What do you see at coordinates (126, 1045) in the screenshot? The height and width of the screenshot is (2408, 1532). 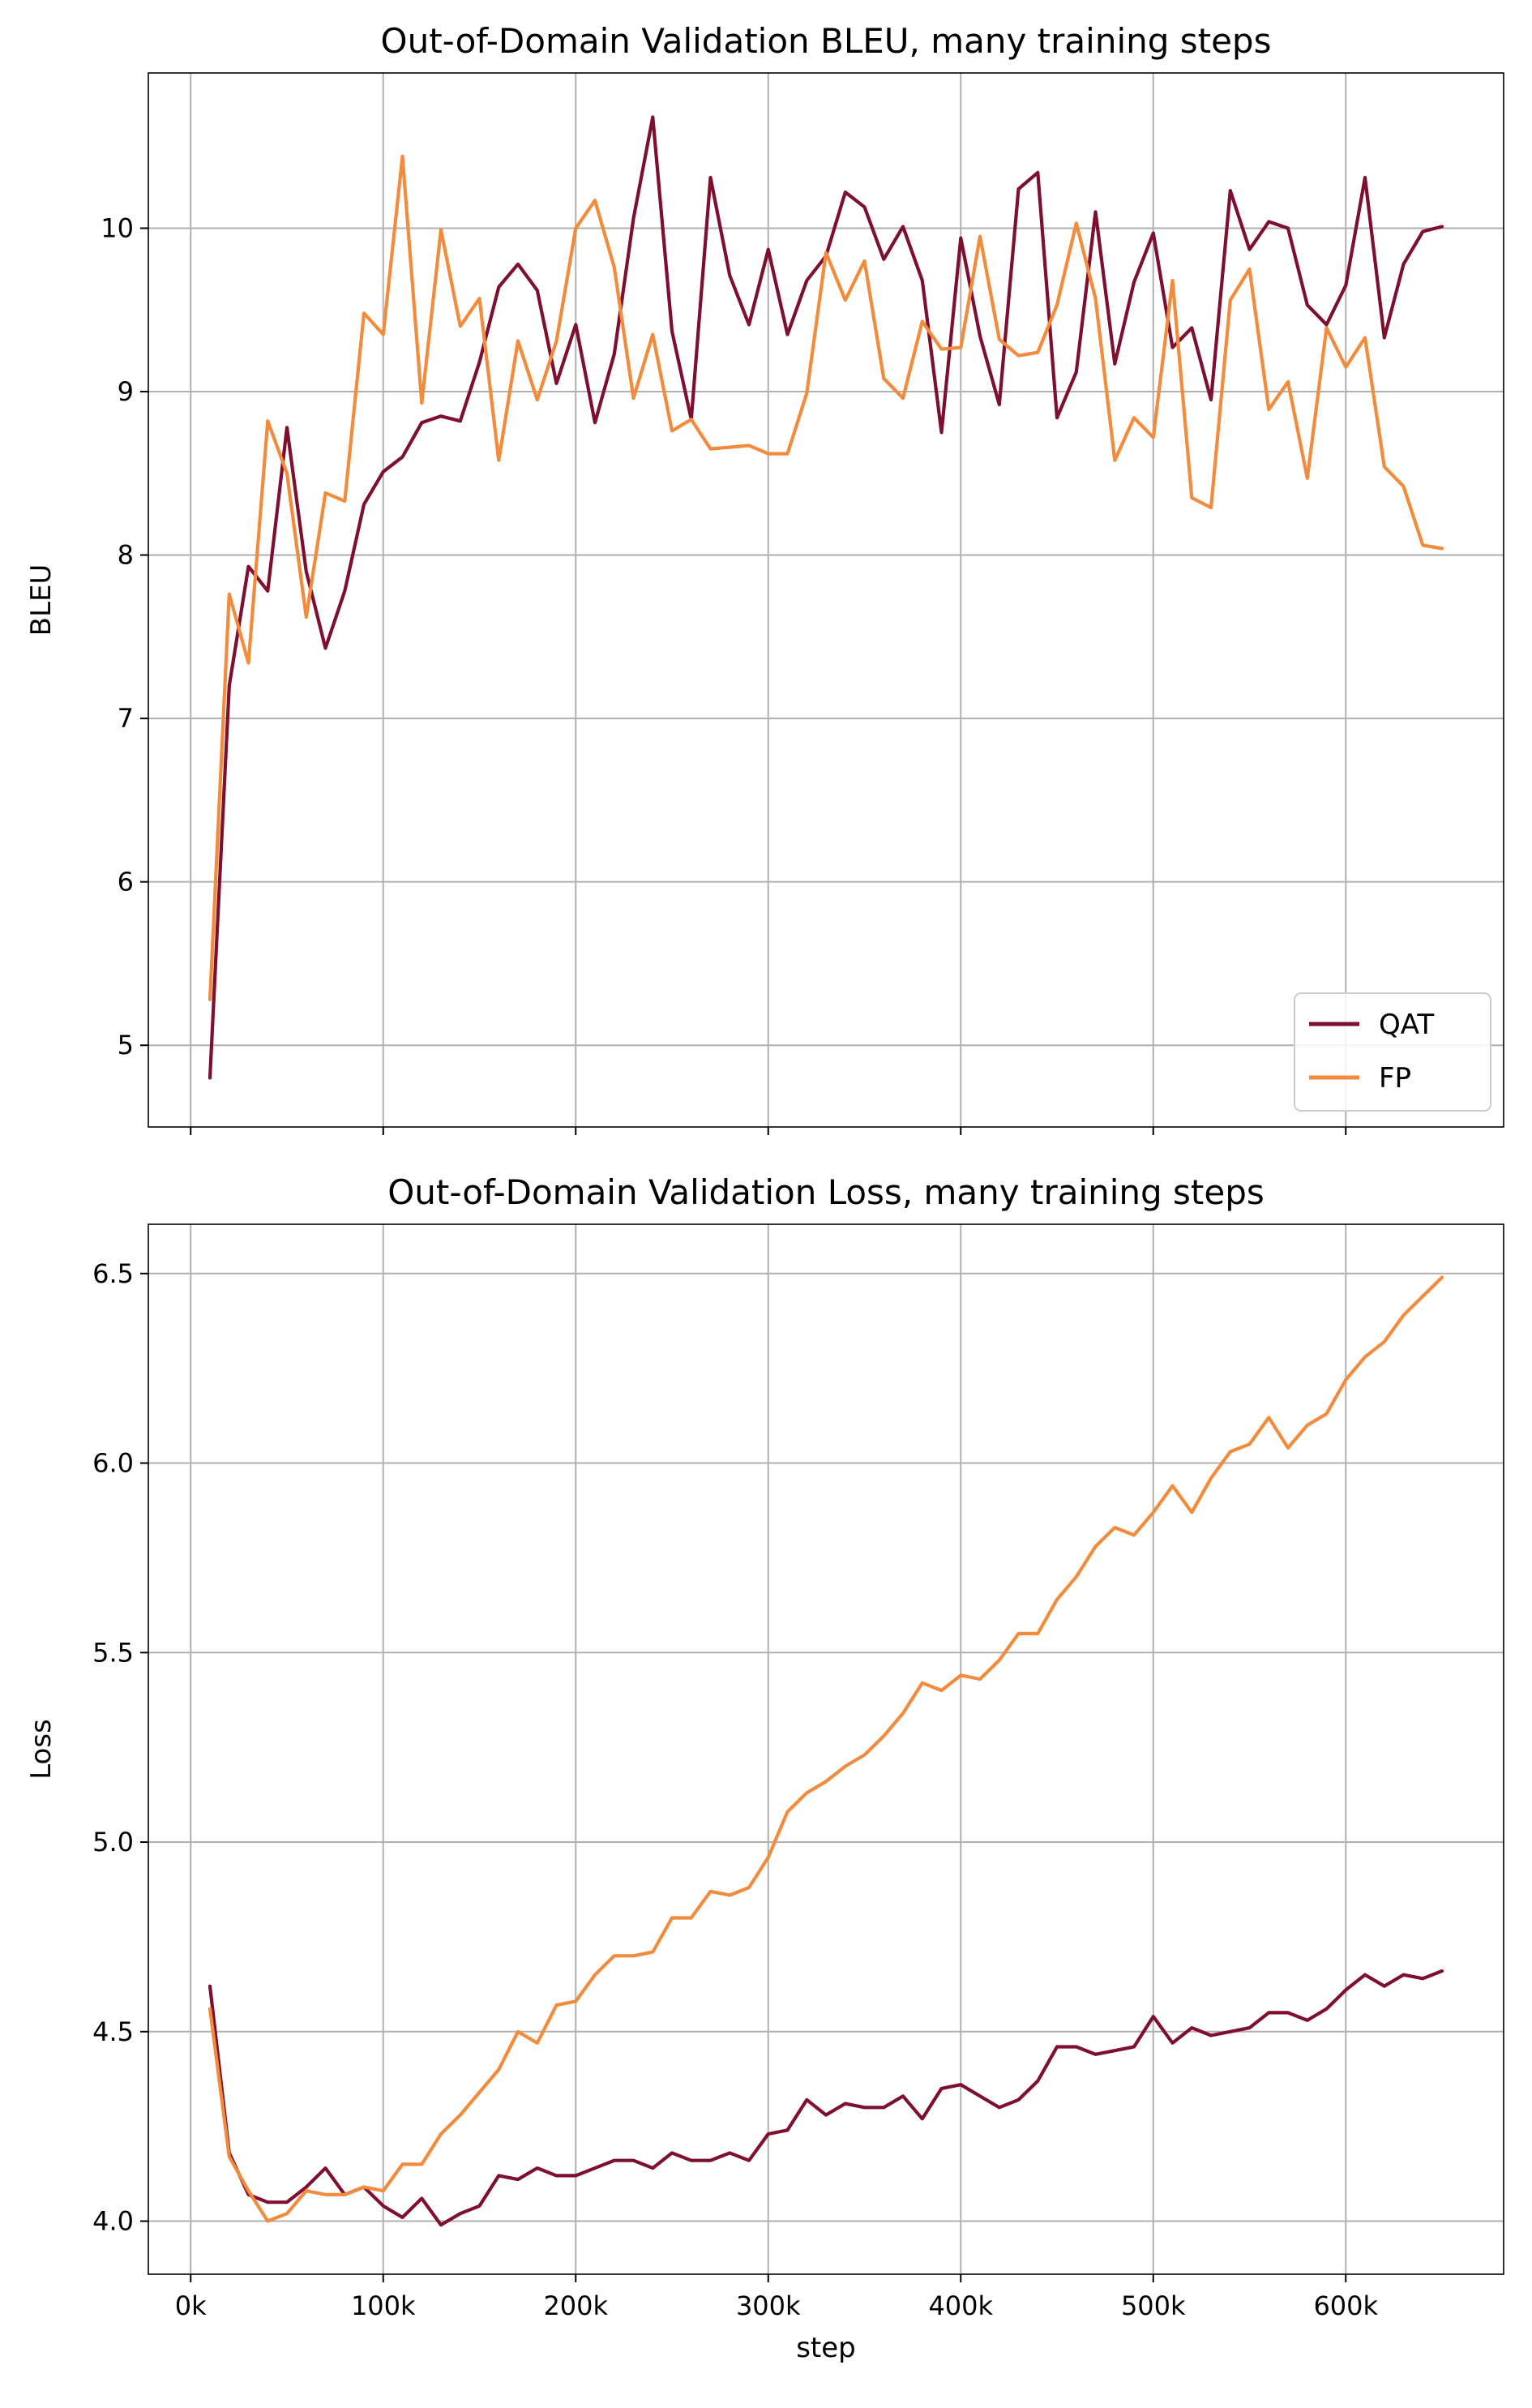 I see `y-tick-label: 5` at bounding box center [126, 1045].